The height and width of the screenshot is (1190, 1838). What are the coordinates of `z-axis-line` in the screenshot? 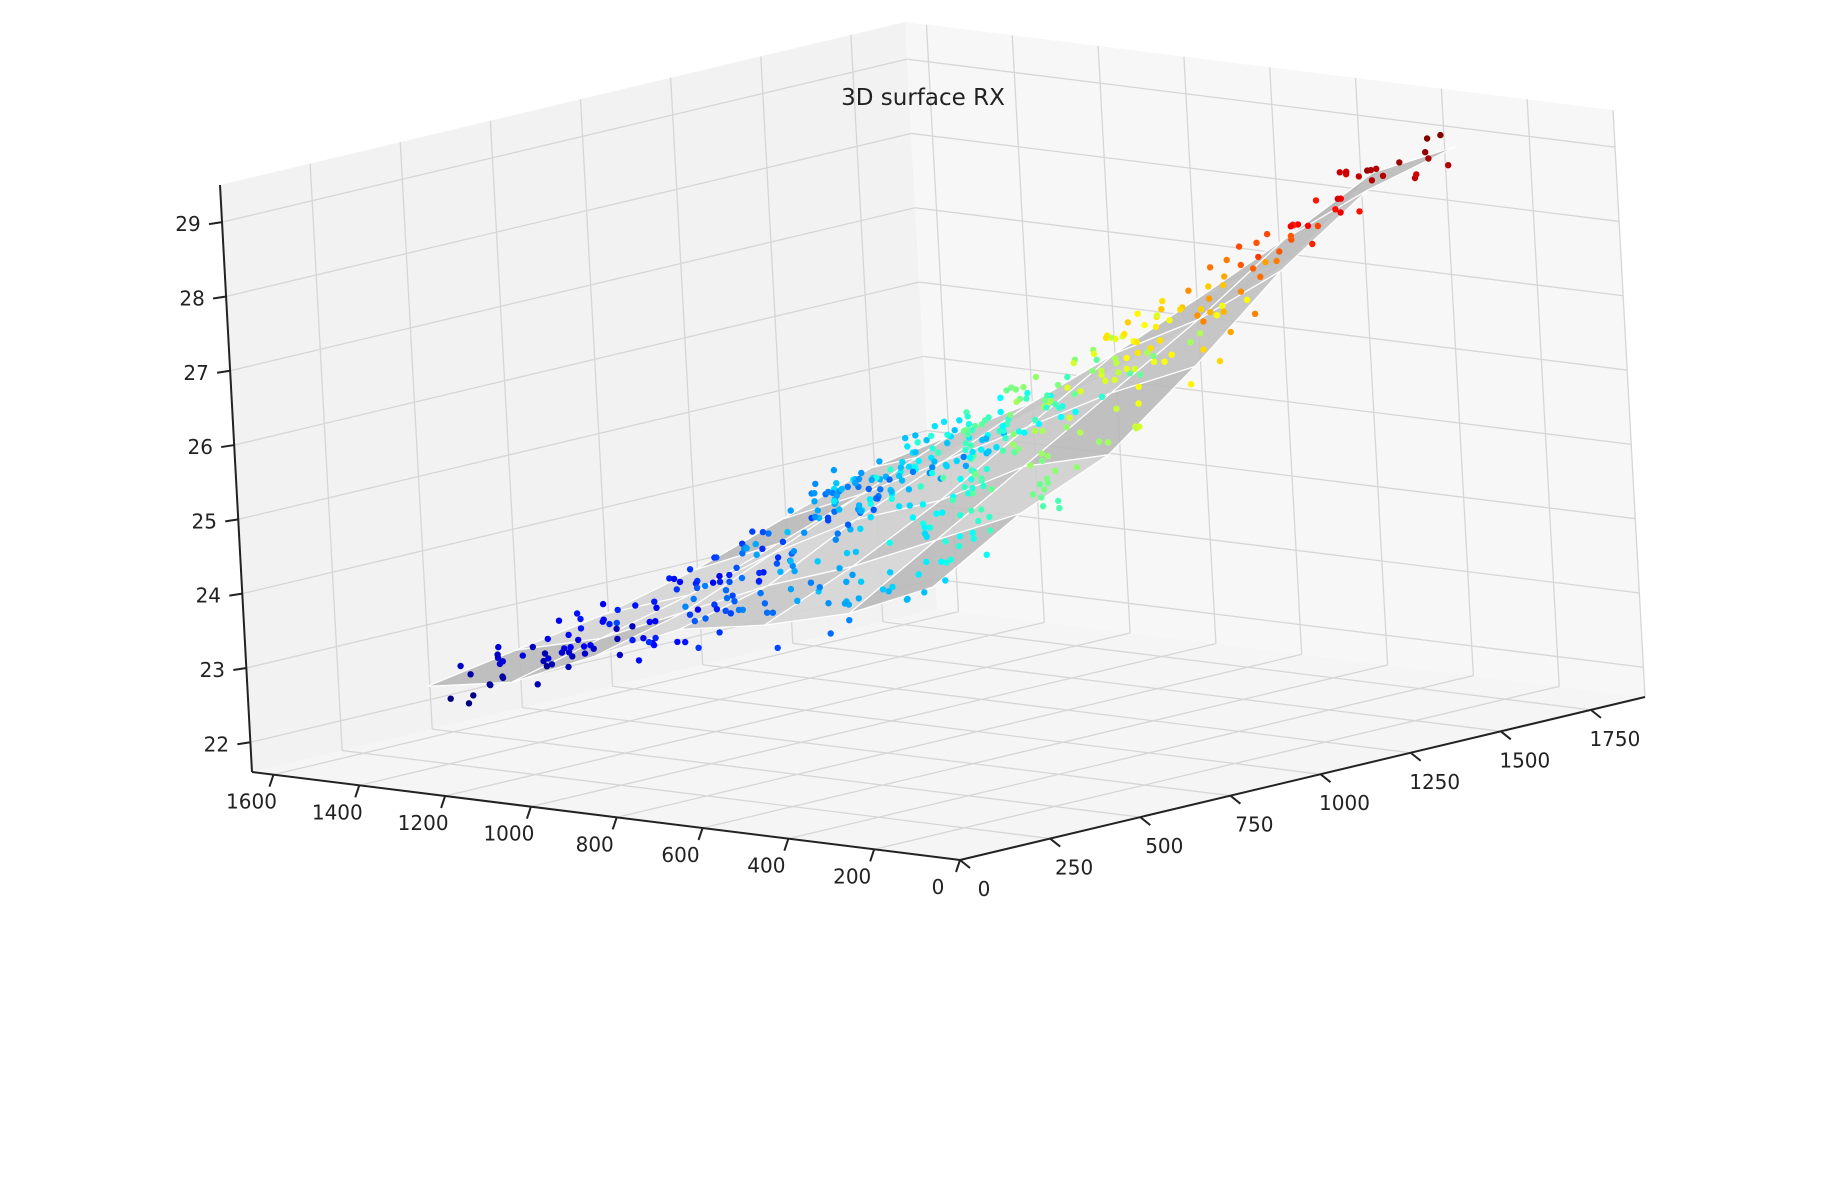 It's located at (236, 478).